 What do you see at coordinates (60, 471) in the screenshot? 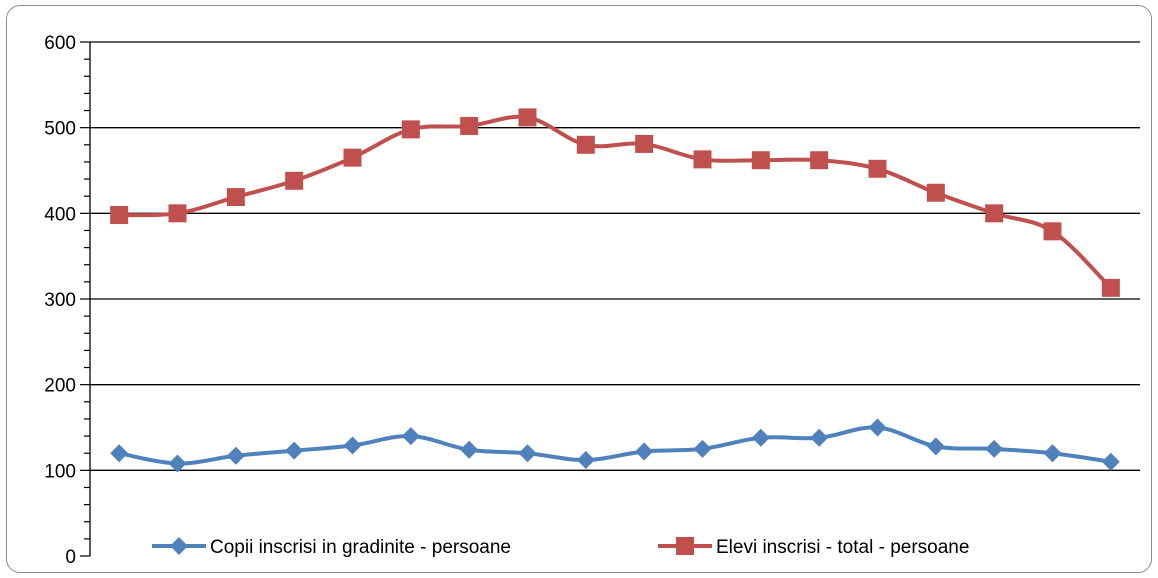
I see `y-tick-label: 100` at bounding box center [60, 471].